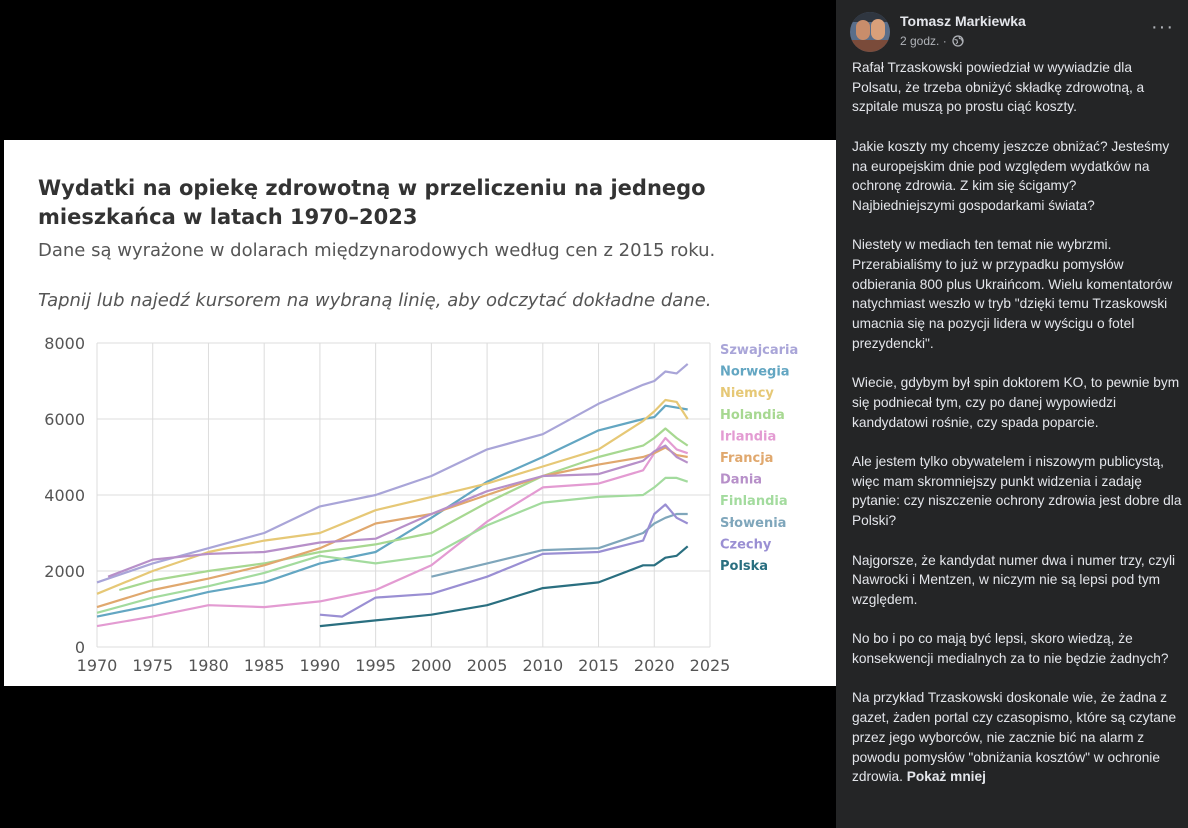 The image size is (1188, 828). Describe the element at coordinates (741, 480) in the screenshot. I see `legend-label: Dania` at that location.